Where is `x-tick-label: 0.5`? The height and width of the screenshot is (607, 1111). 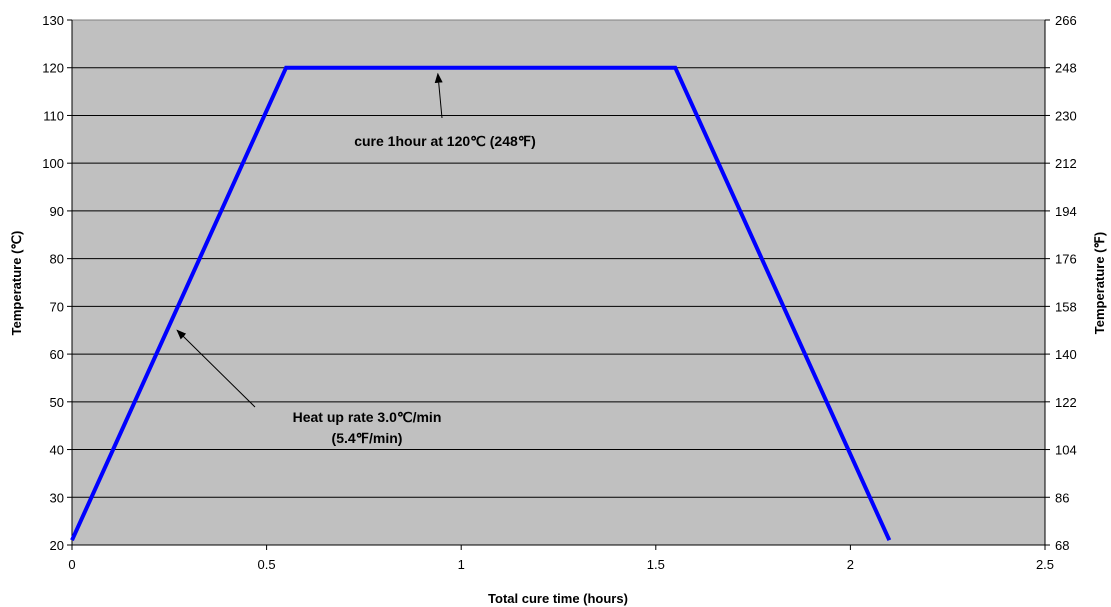
x-tick-label: 0.5 is located at coordinates (267, 564).